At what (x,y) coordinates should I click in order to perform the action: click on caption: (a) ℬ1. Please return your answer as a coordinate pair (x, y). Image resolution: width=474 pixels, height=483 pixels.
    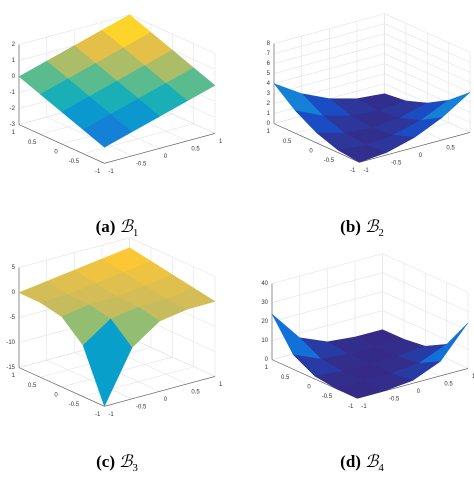
    Looking at the image, I should click on (117, 228).